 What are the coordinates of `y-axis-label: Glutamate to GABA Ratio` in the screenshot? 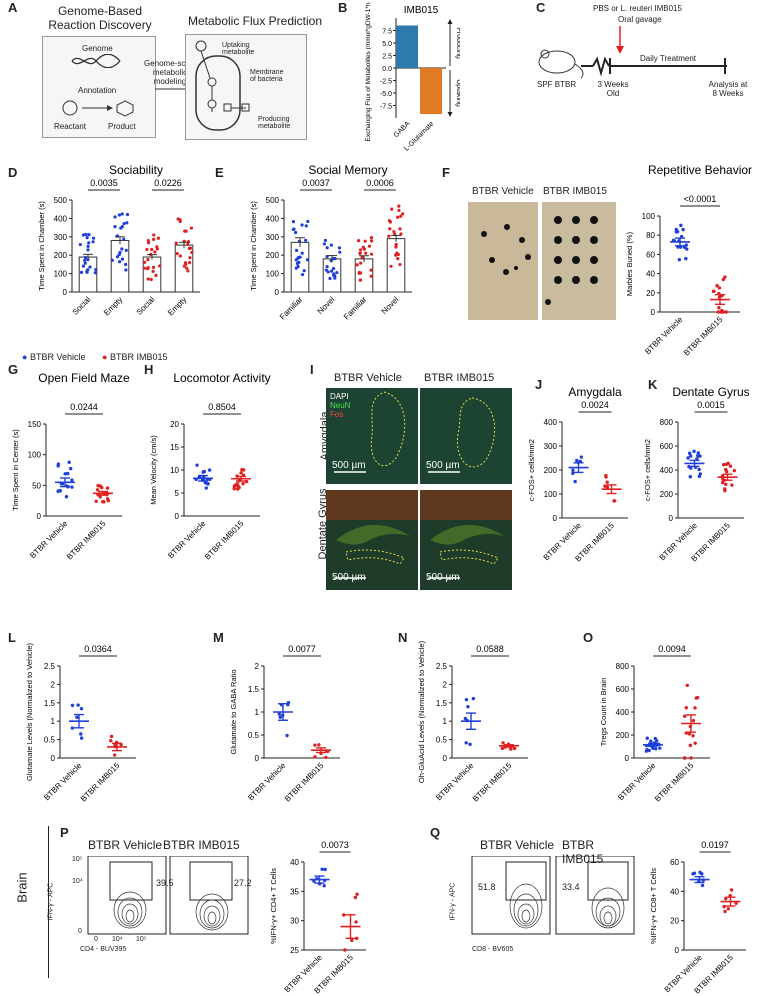 It's located at (233, 711).